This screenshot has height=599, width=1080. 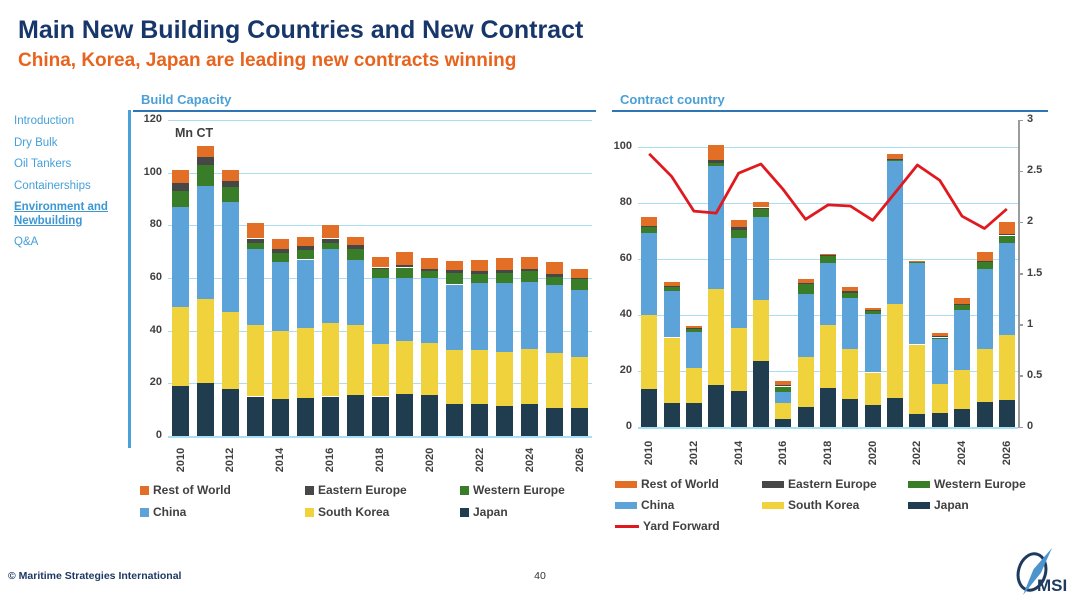 What do you see at coordinates (61, 214) in the screenshot?
I see `sidebar-item-environment-newbuilding: Environment and Newbuilding` at bounding box center [61, 214].